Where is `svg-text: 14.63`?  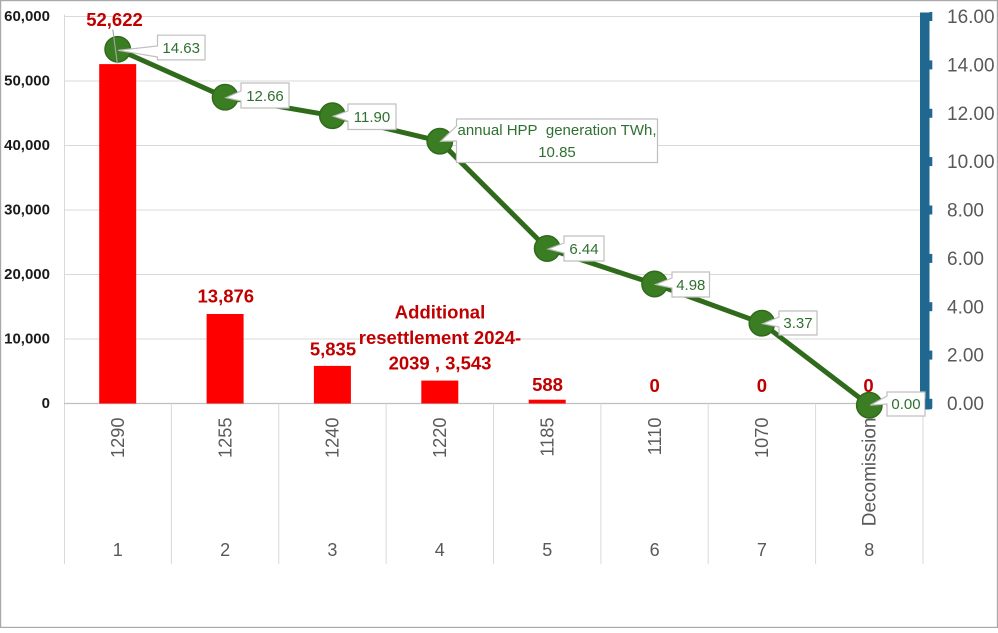
svg-text: 14.63 is located at coordinates (181, 48).